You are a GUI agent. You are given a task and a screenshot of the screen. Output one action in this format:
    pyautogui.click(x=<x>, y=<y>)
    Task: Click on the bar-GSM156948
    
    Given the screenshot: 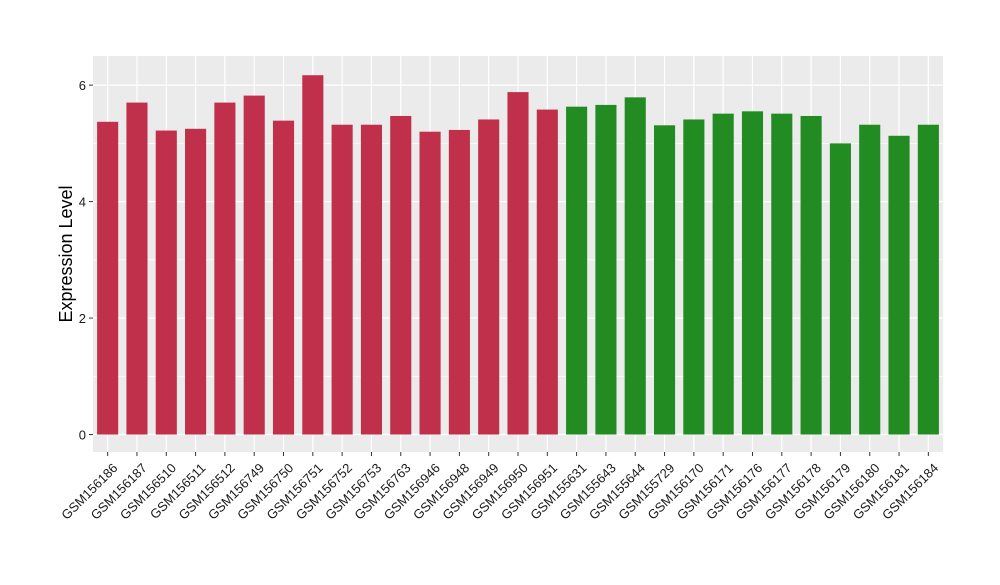 What is the action you would take?
    pyautogui.click(x=459, y=282)
    